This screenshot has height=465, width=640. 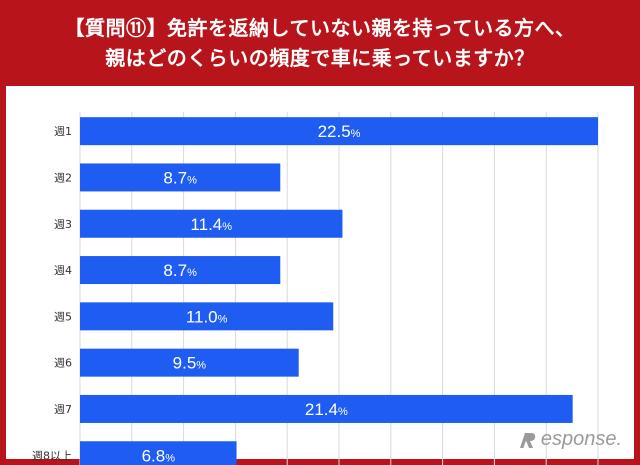 What do you see at coordinates (63, 409) in the screenshot?
I see `category-label: 週7` at bounding box center [63, 409].